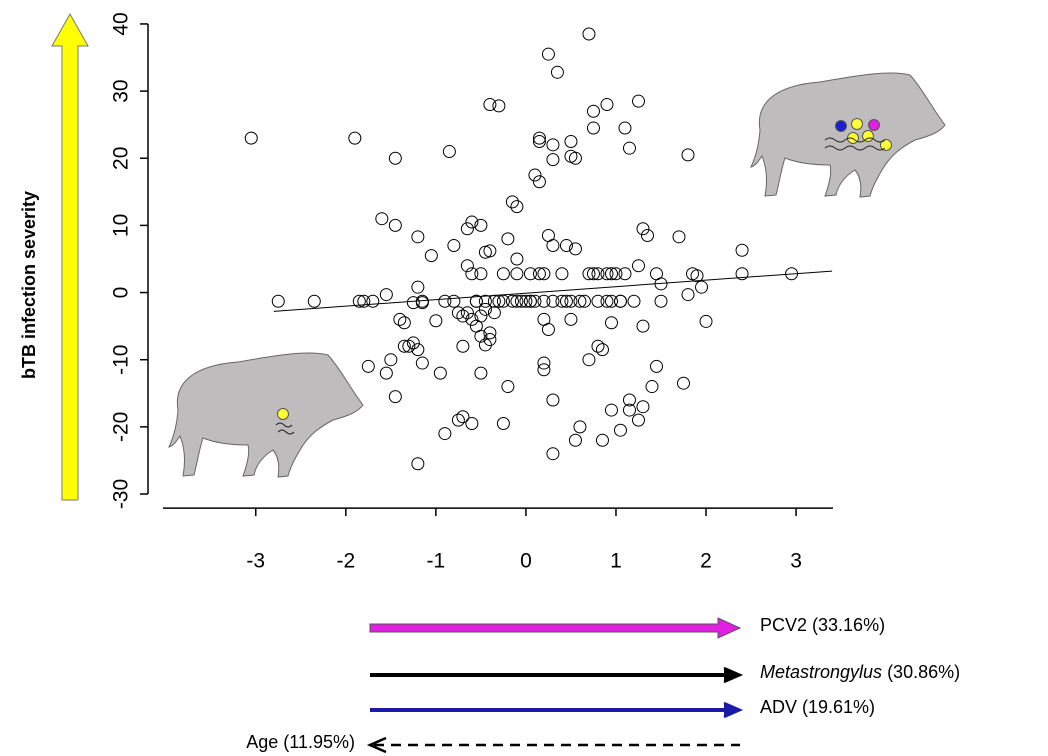 This screenshot has height=756, width=1048. What do you see at coordinates (526, 561) in the screenshot?
I see `x-tick-label: 0` at bounding box center [526, 561].